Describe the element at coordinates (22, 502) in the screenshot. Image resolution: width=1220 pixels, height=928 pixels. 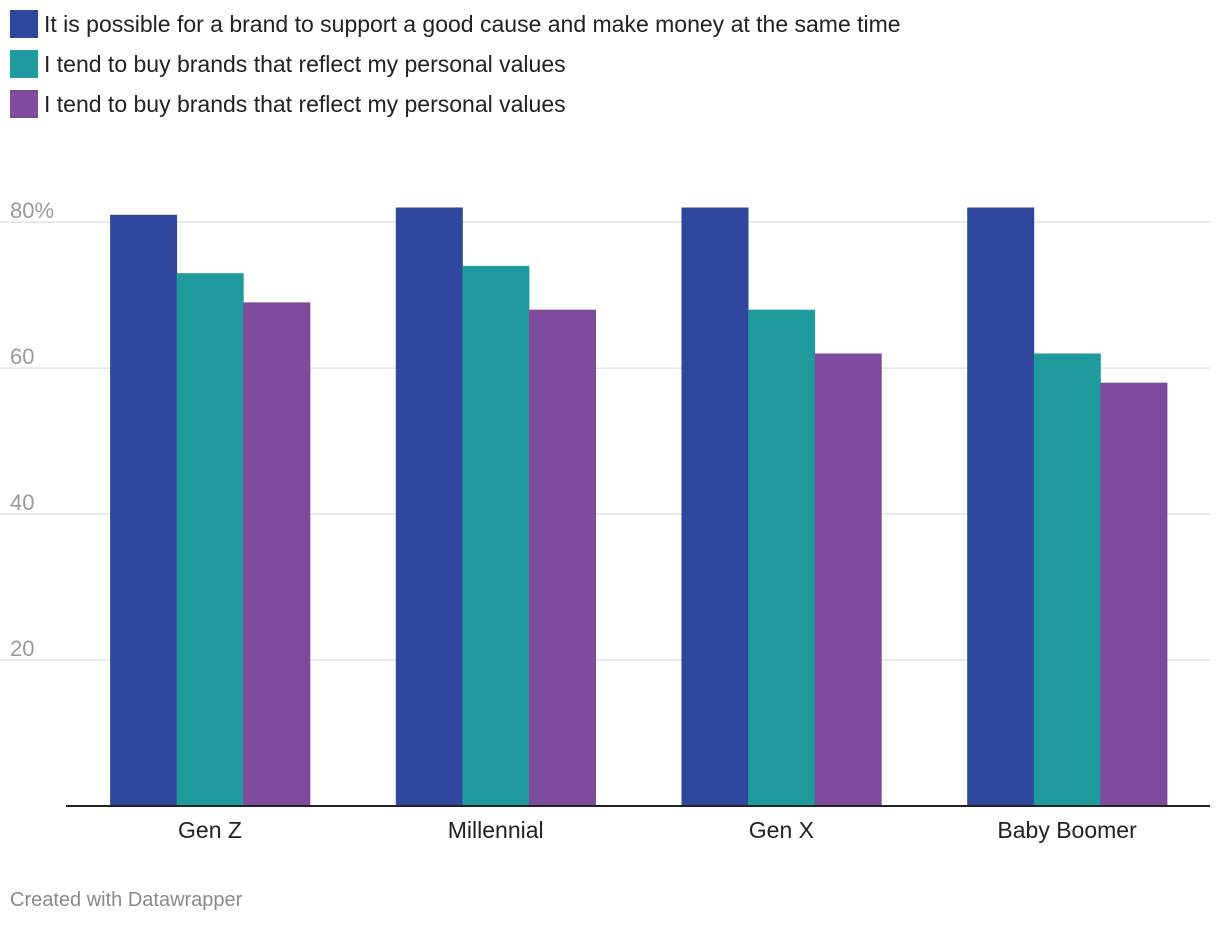
I see `y-tick-label-40: 40` at that location.